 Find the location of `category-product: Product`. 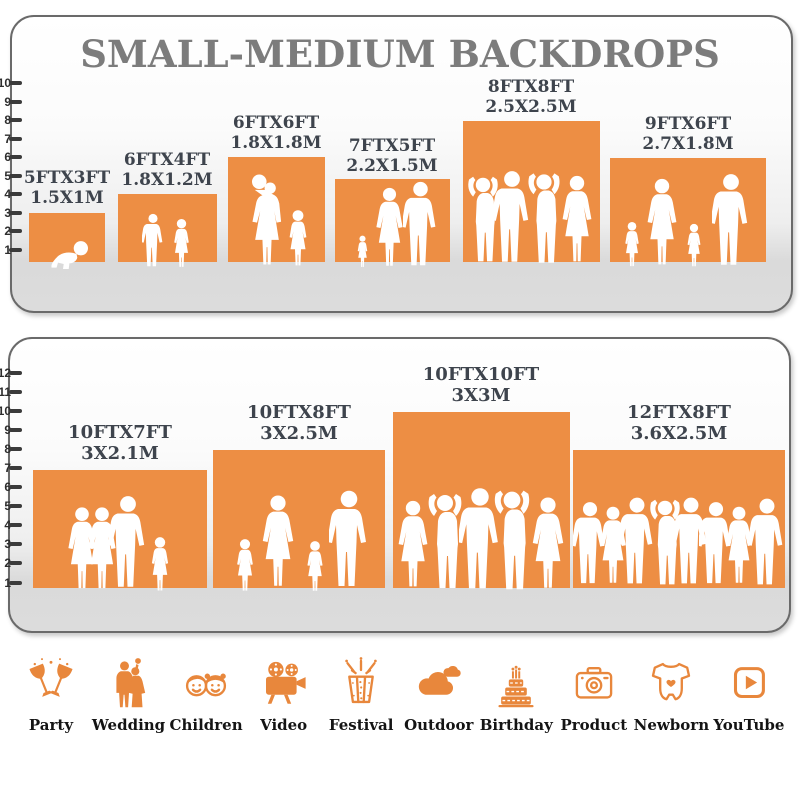

category-product: Product is located at coordinates (594, 695).